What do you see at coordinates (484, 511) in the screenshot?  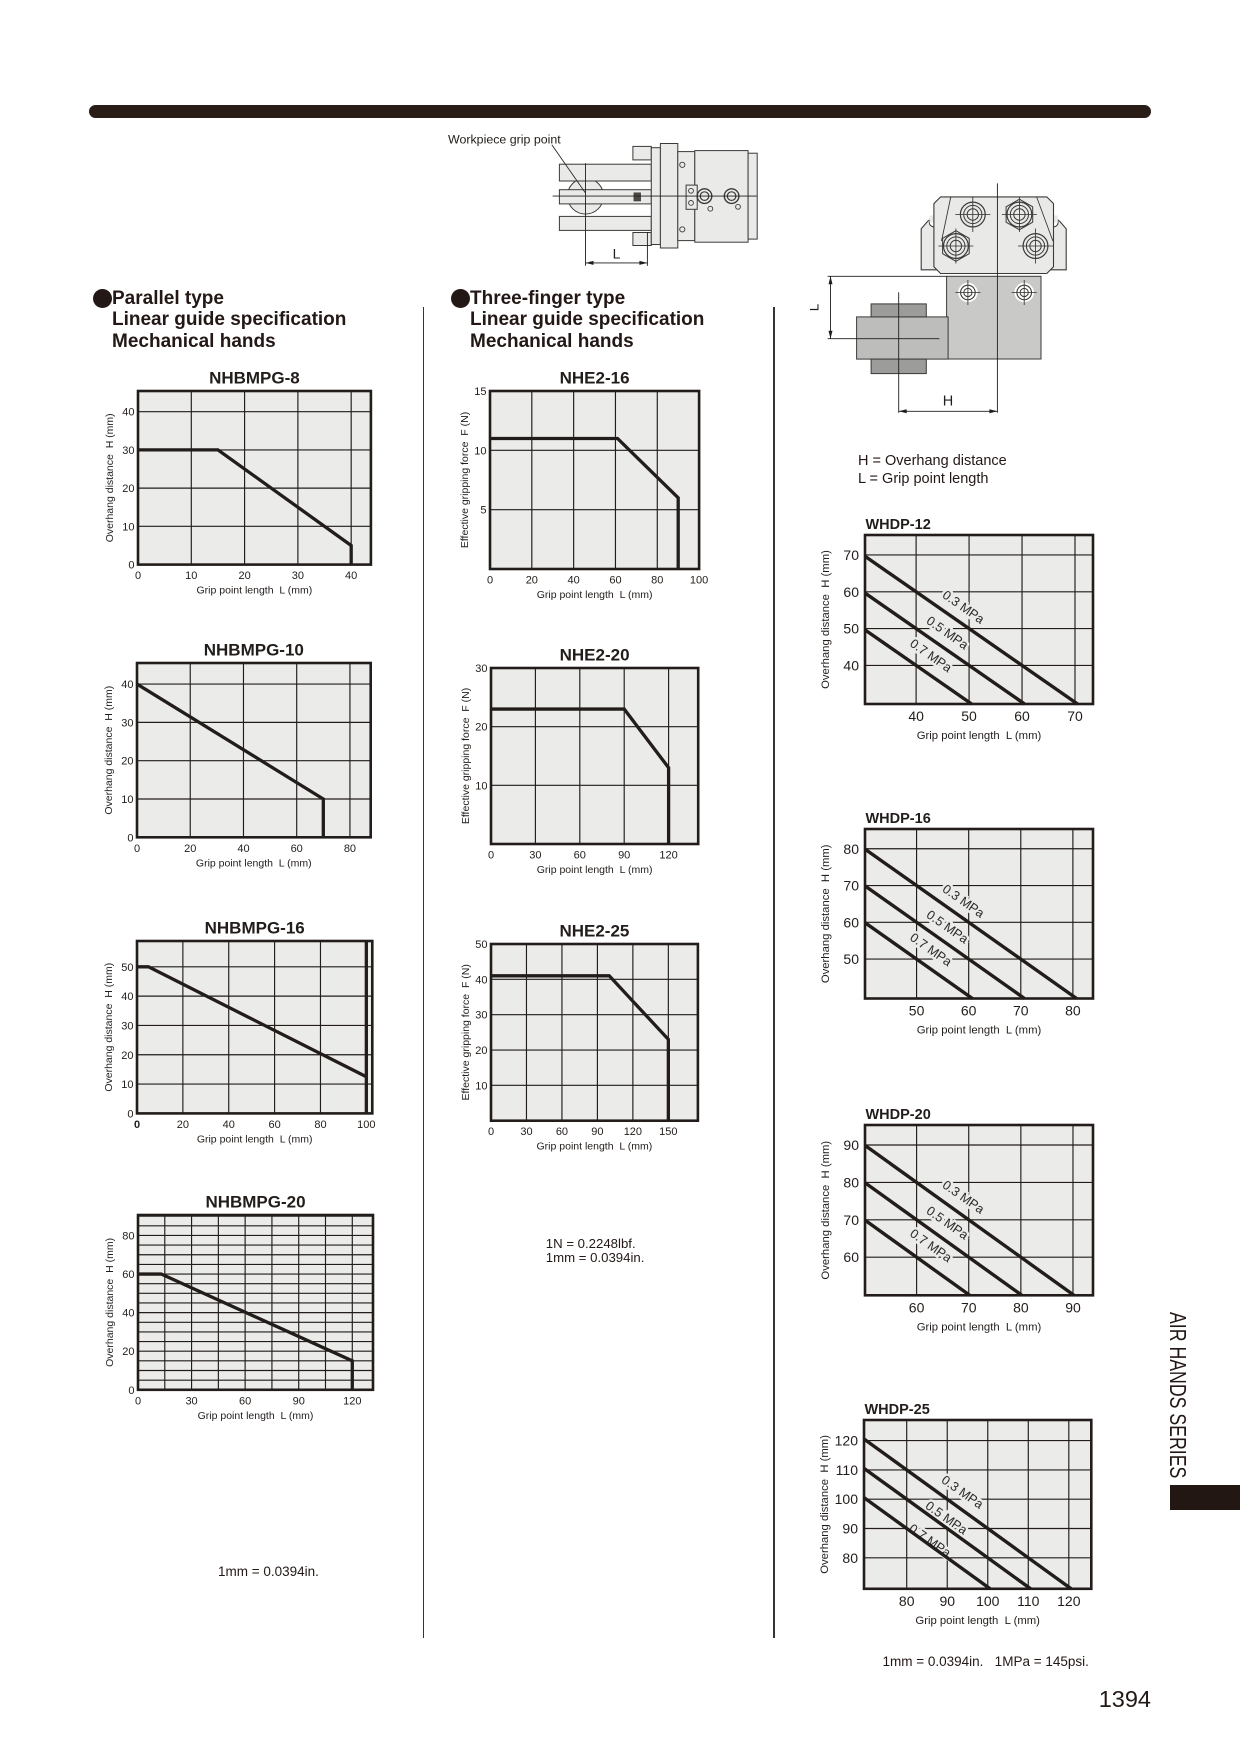 I see `svg-text: 5` at bounding box center [484, 511].